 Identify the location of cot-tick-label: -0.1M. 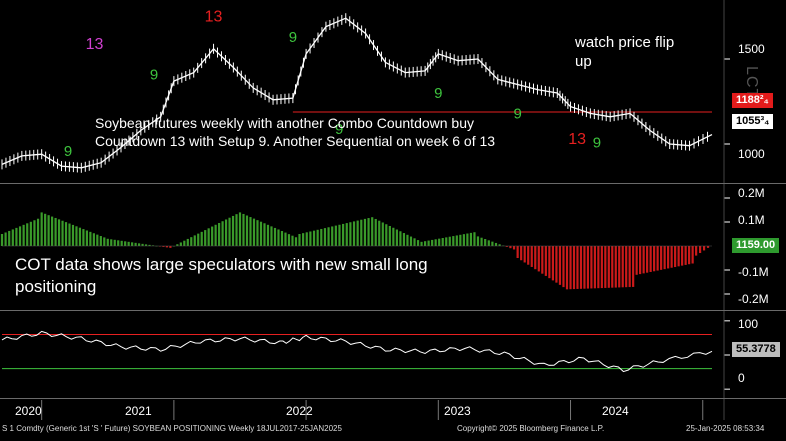
(753, 272).